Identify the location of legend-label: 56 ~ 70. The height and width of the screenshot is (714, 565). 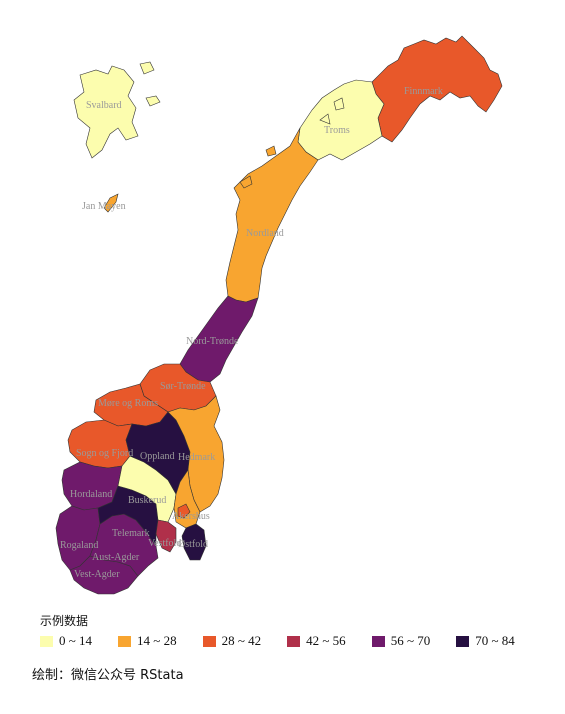
(410, 640).